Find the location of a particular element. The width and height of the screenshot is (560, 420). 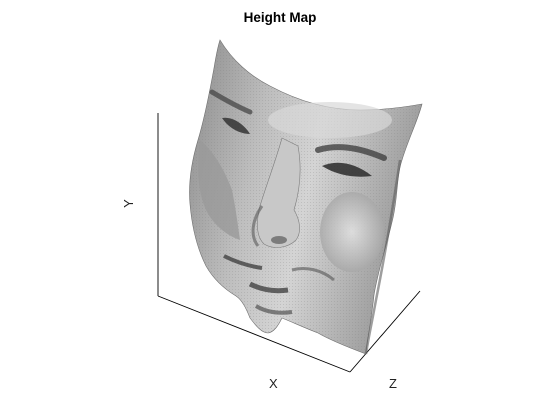

left-cheek is located at coordinates (219, 190).